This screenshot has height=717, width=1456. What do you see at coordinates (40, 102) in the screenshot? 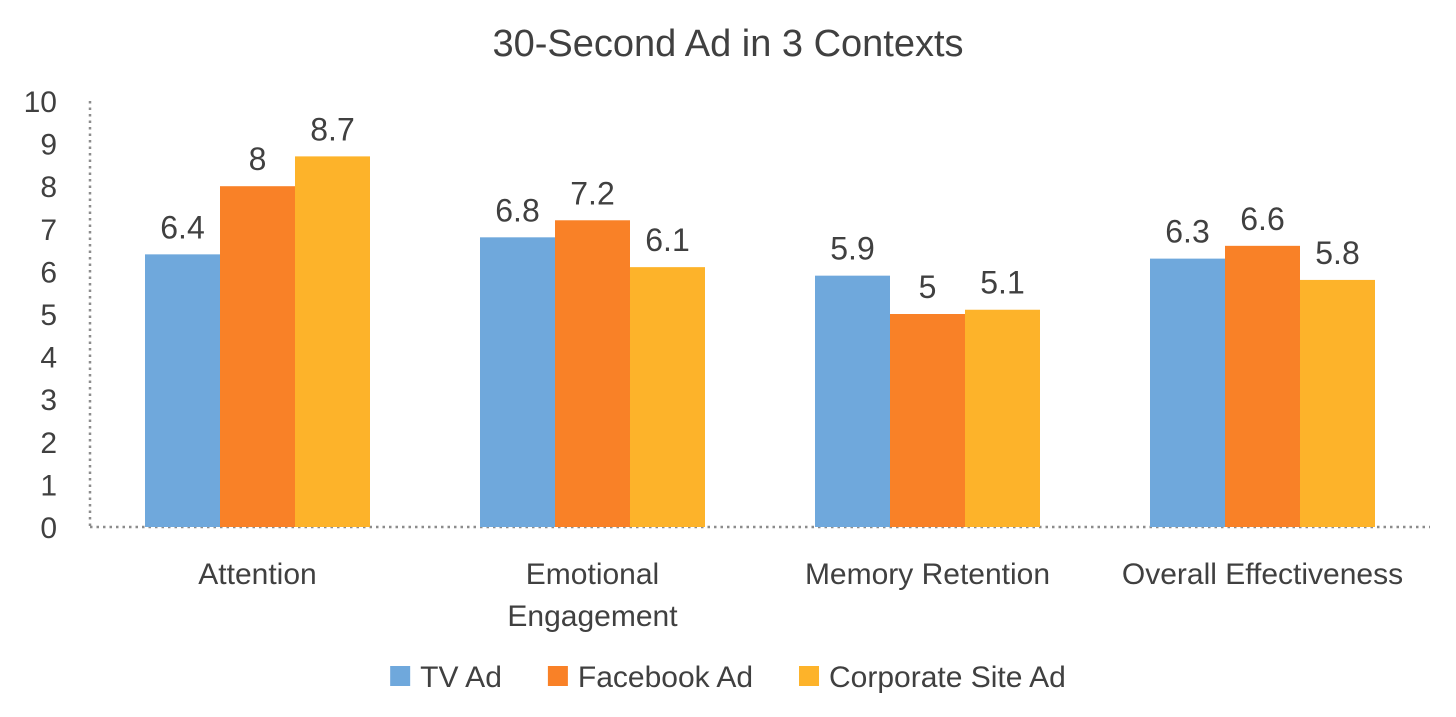
I see `y-tick-label: 10` at bounding box center [40, 102].